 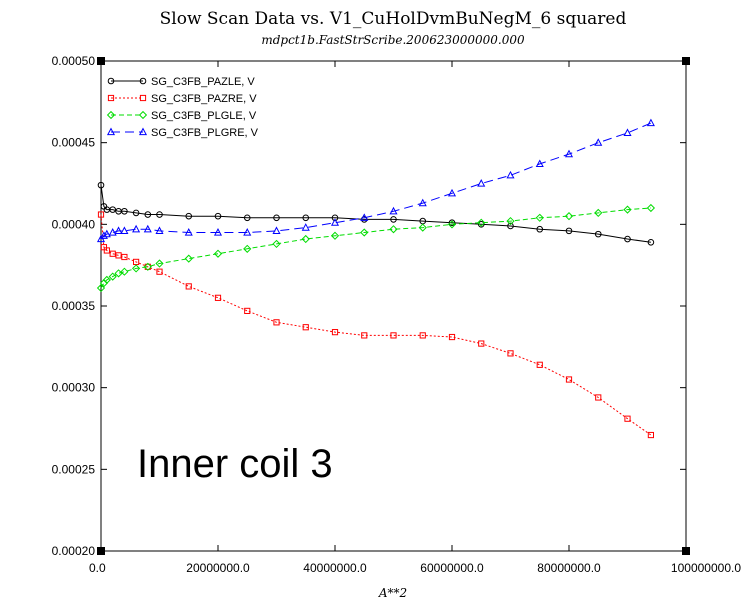 What do you see at coordinates (182, 133) in the screenshot?
I see `legend-item: SG_C3FB_PLGRE, V` at bounding box center [182, 133].